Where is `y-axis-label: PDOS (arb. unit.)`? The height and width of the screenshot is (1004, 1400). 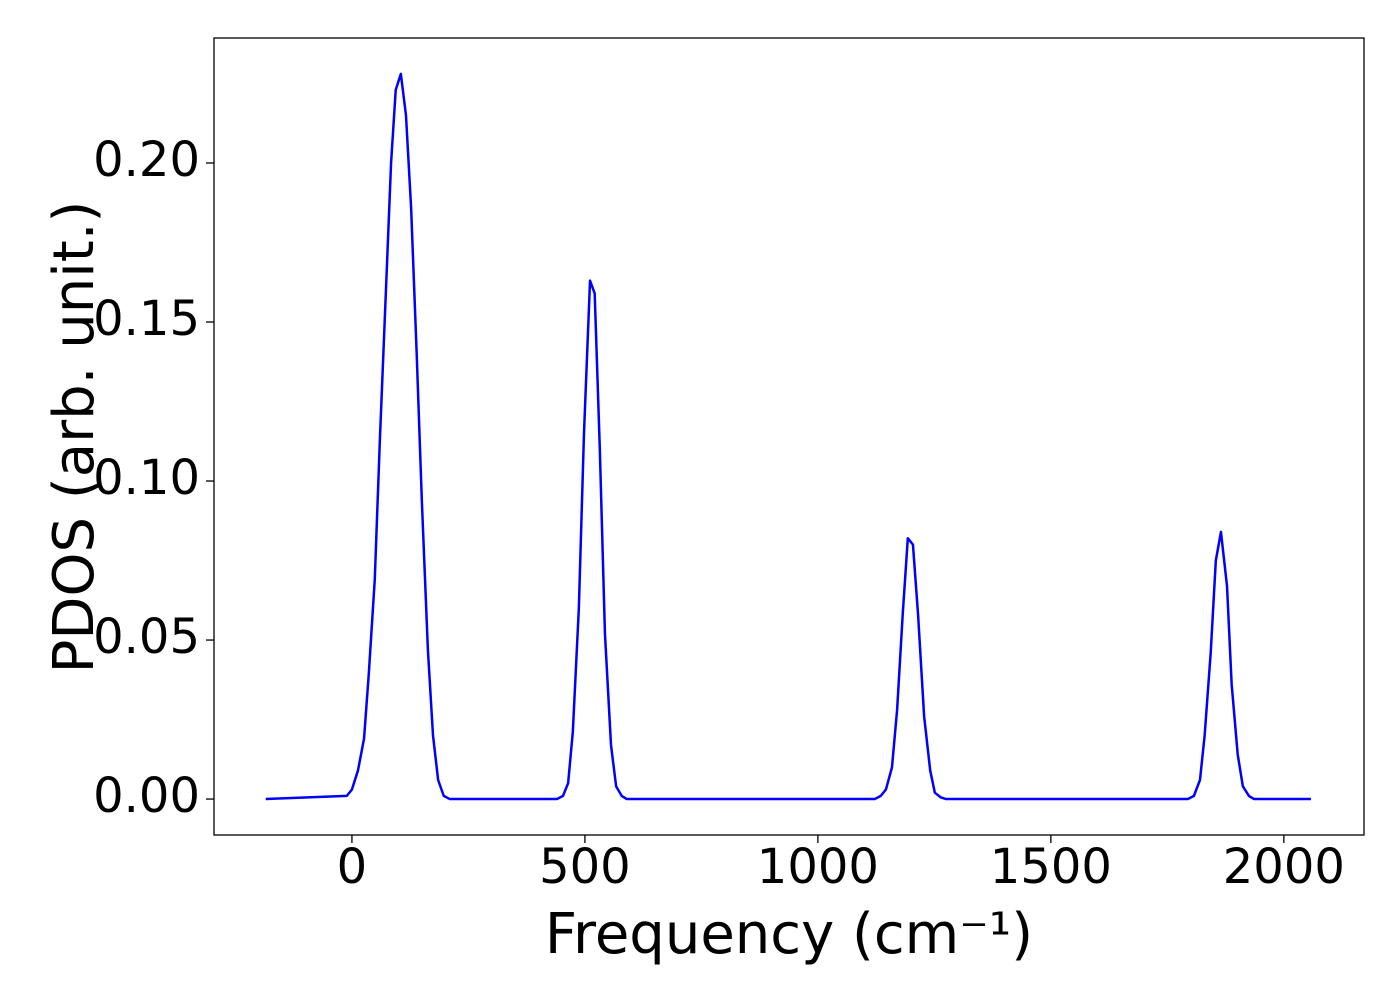
y-axis-label: PDOS (arb. unit.) is located at coordinates (74, 437).